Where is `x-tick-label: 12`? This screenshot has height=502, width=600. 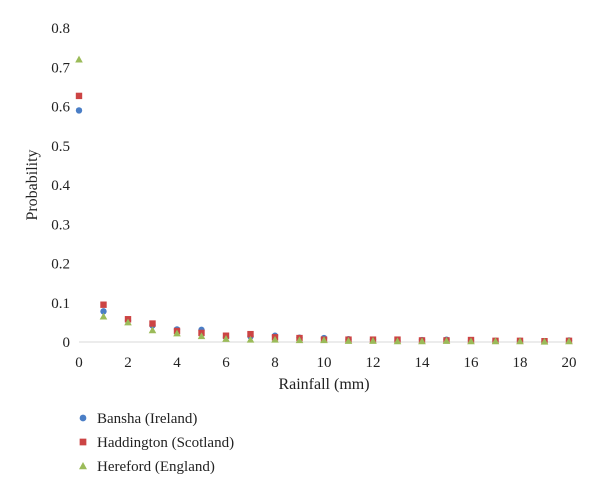 x-tick-label: 12 is located at coordinates (373, 363).